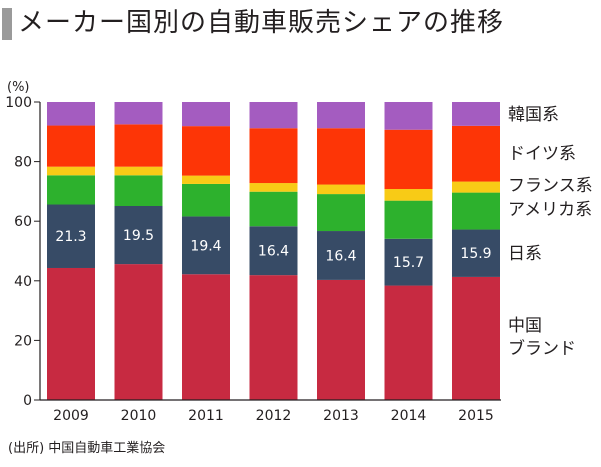 This screenshot has width=601, height=467. I want to click on y-tick-label: 20, so click(23, 341).